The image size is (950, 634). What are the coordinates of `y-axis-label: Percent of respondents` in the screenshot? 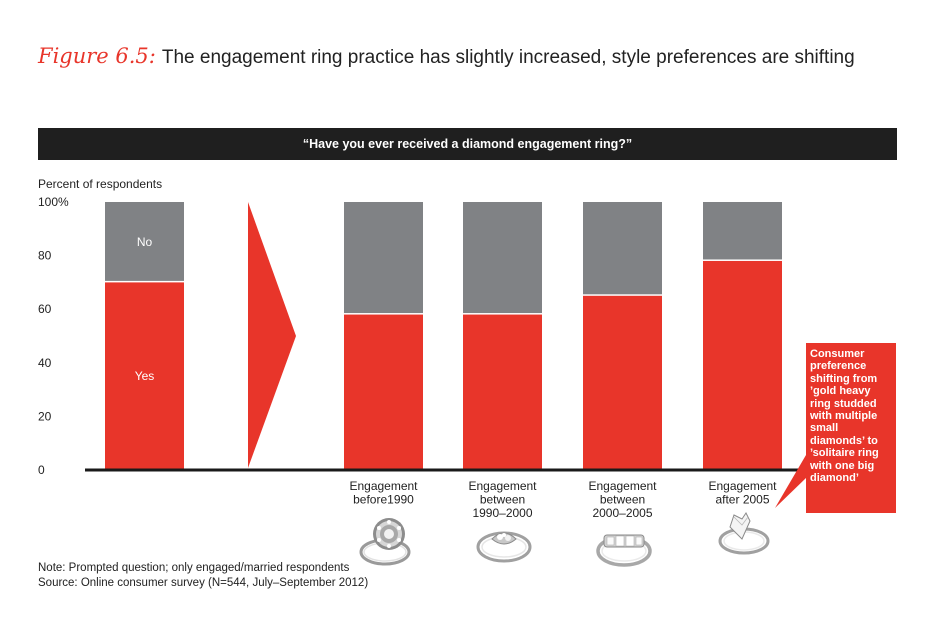 It's located at (100, 184).